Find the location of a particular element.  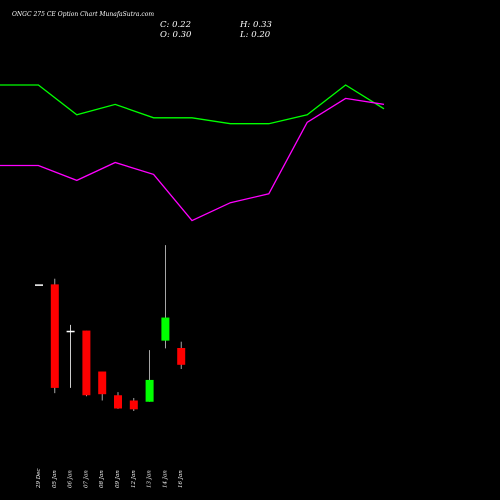

x-tick-label-1: 05 Jan is located at coordinates (55, 479).